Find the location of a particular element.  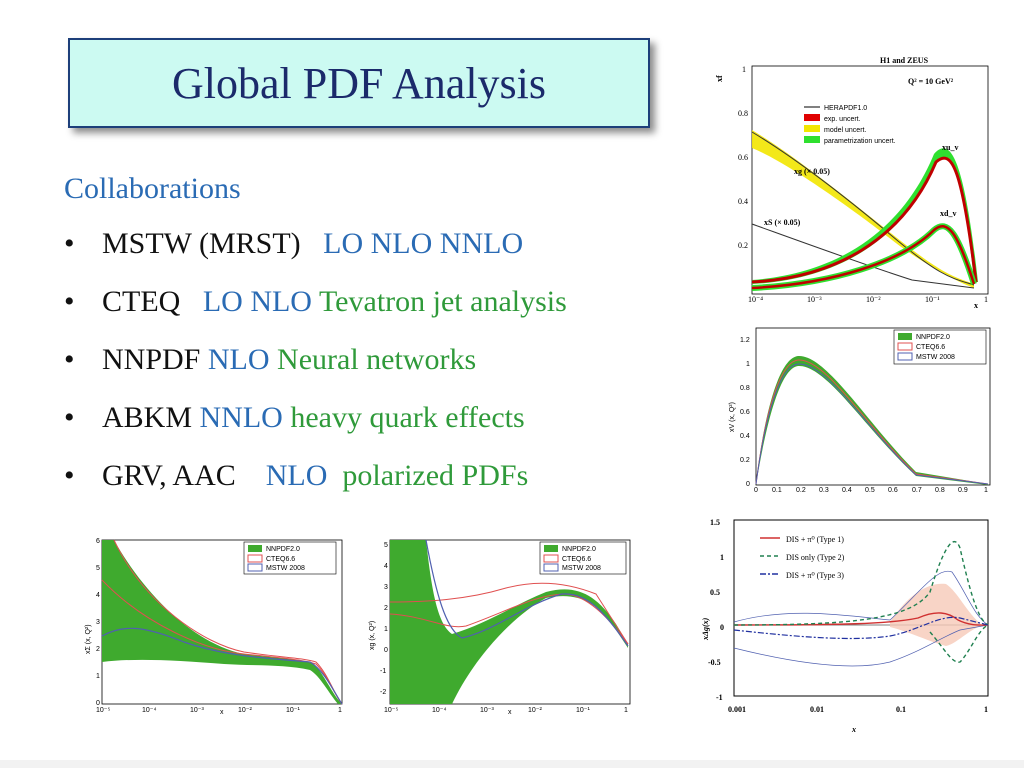

y-axis-label: xΔg(x) is located at coordinates (705, 629).